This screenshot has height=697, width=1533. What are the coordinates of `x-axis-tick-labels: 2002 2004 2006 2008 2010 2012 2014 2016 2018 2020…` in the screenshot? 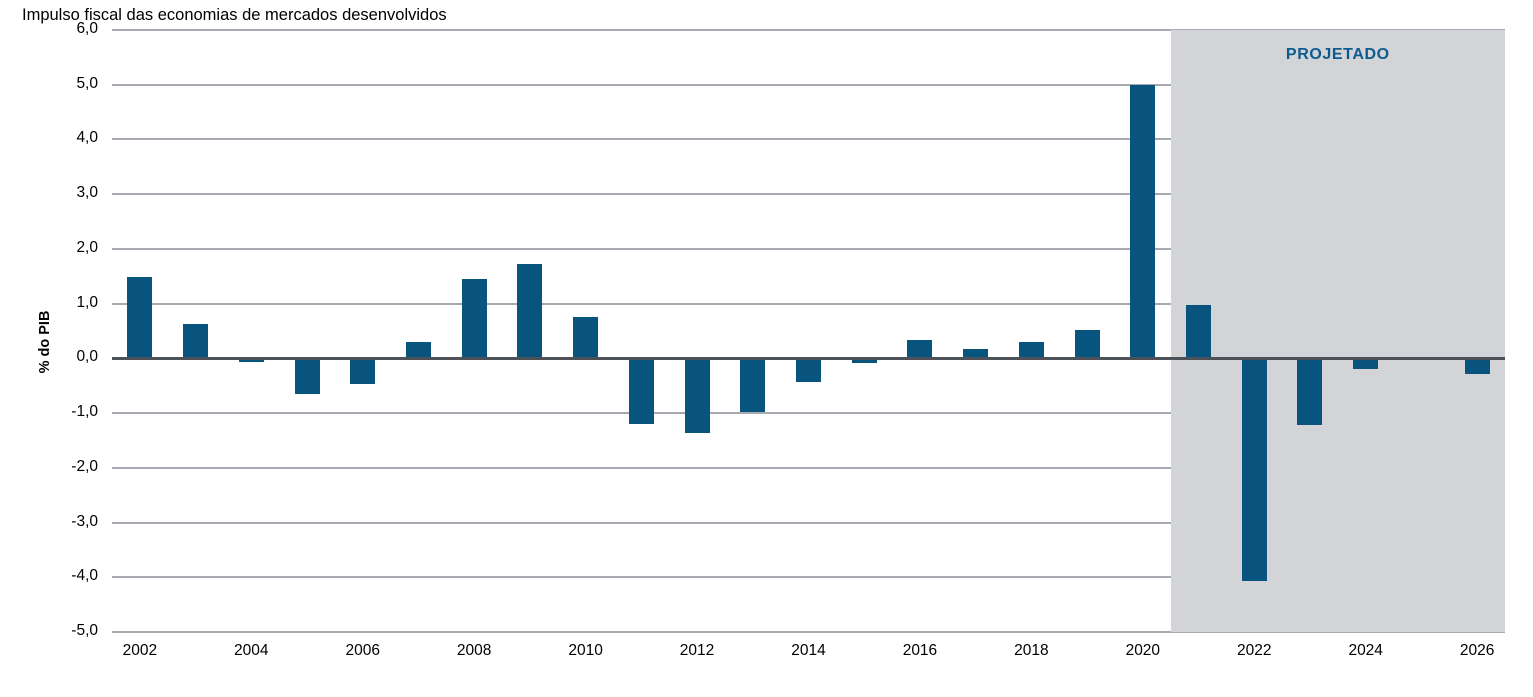 It's located at (766, 662).